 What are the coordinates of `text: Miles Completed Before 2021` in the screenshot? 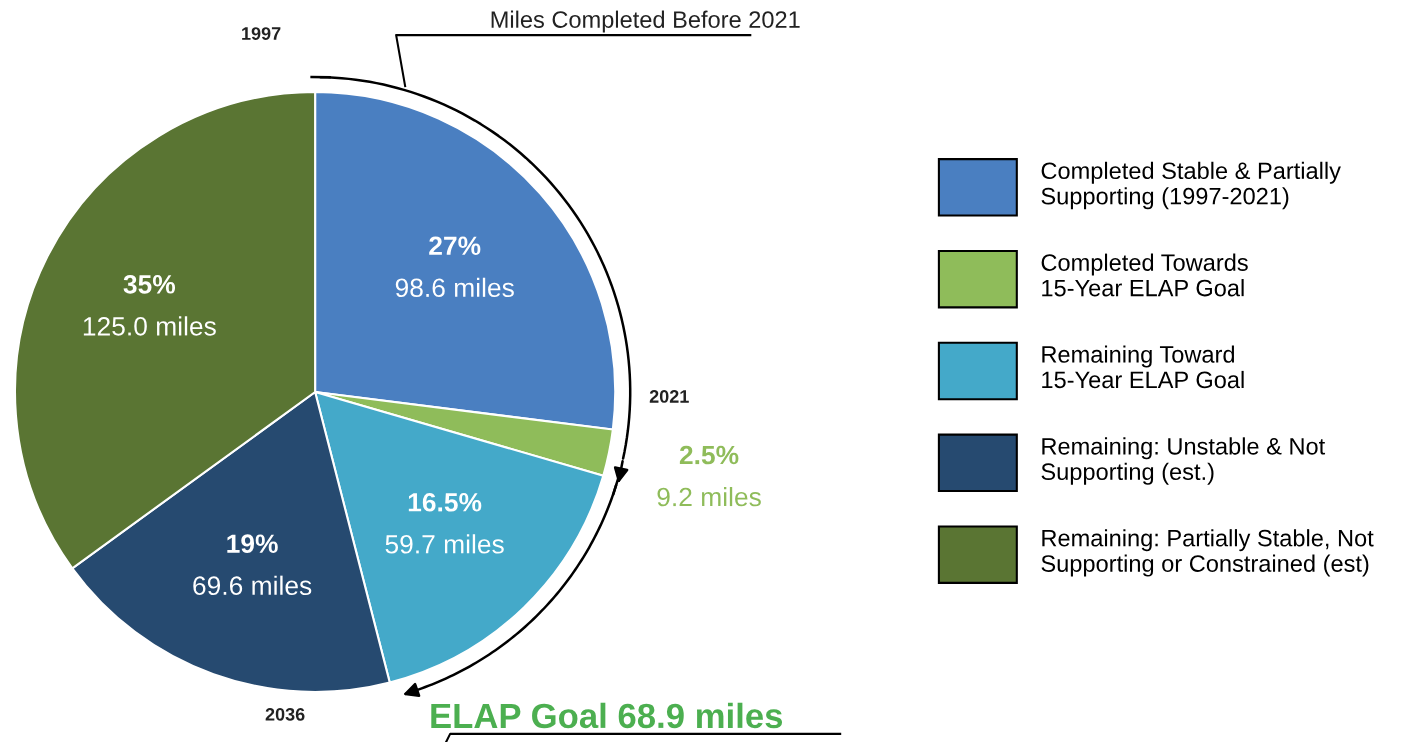 It's located at (645, 21).